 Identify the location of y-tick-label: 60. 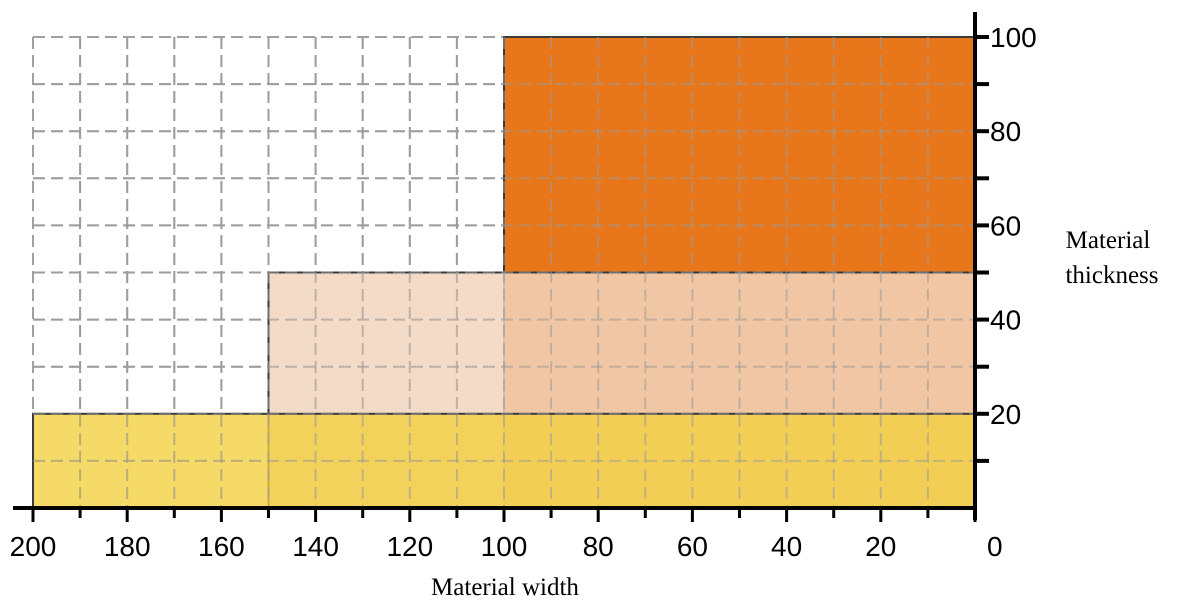
(1005, 225).